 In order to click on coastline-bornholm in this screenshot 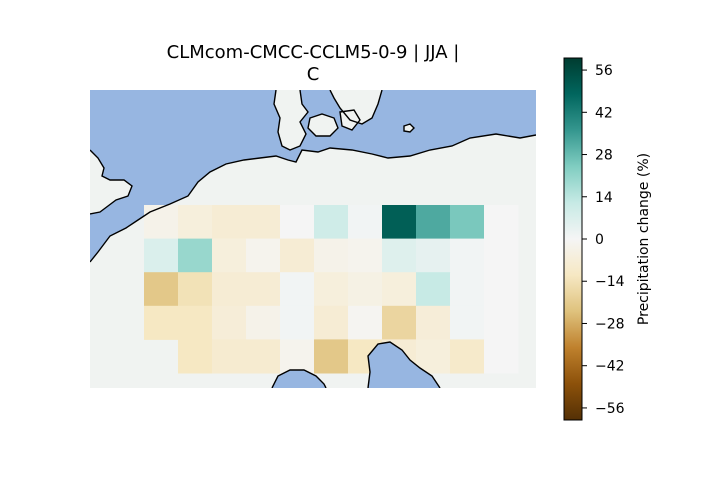, I will do `click(409, 128)`.